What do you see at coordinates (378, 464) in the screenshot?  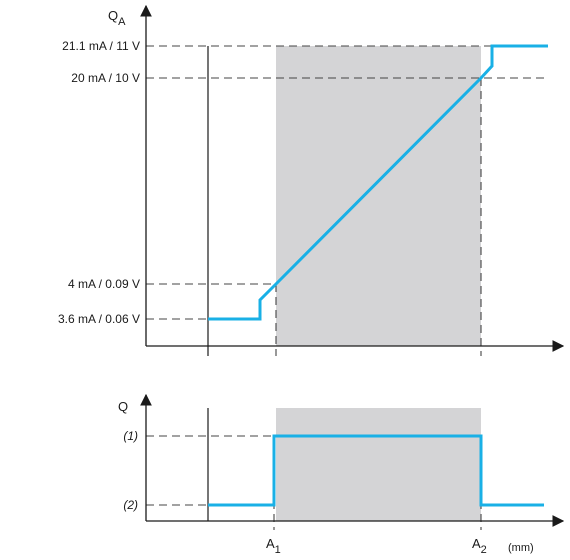 I see `lower-operating-range-shade` at bounding box center [378, 464].